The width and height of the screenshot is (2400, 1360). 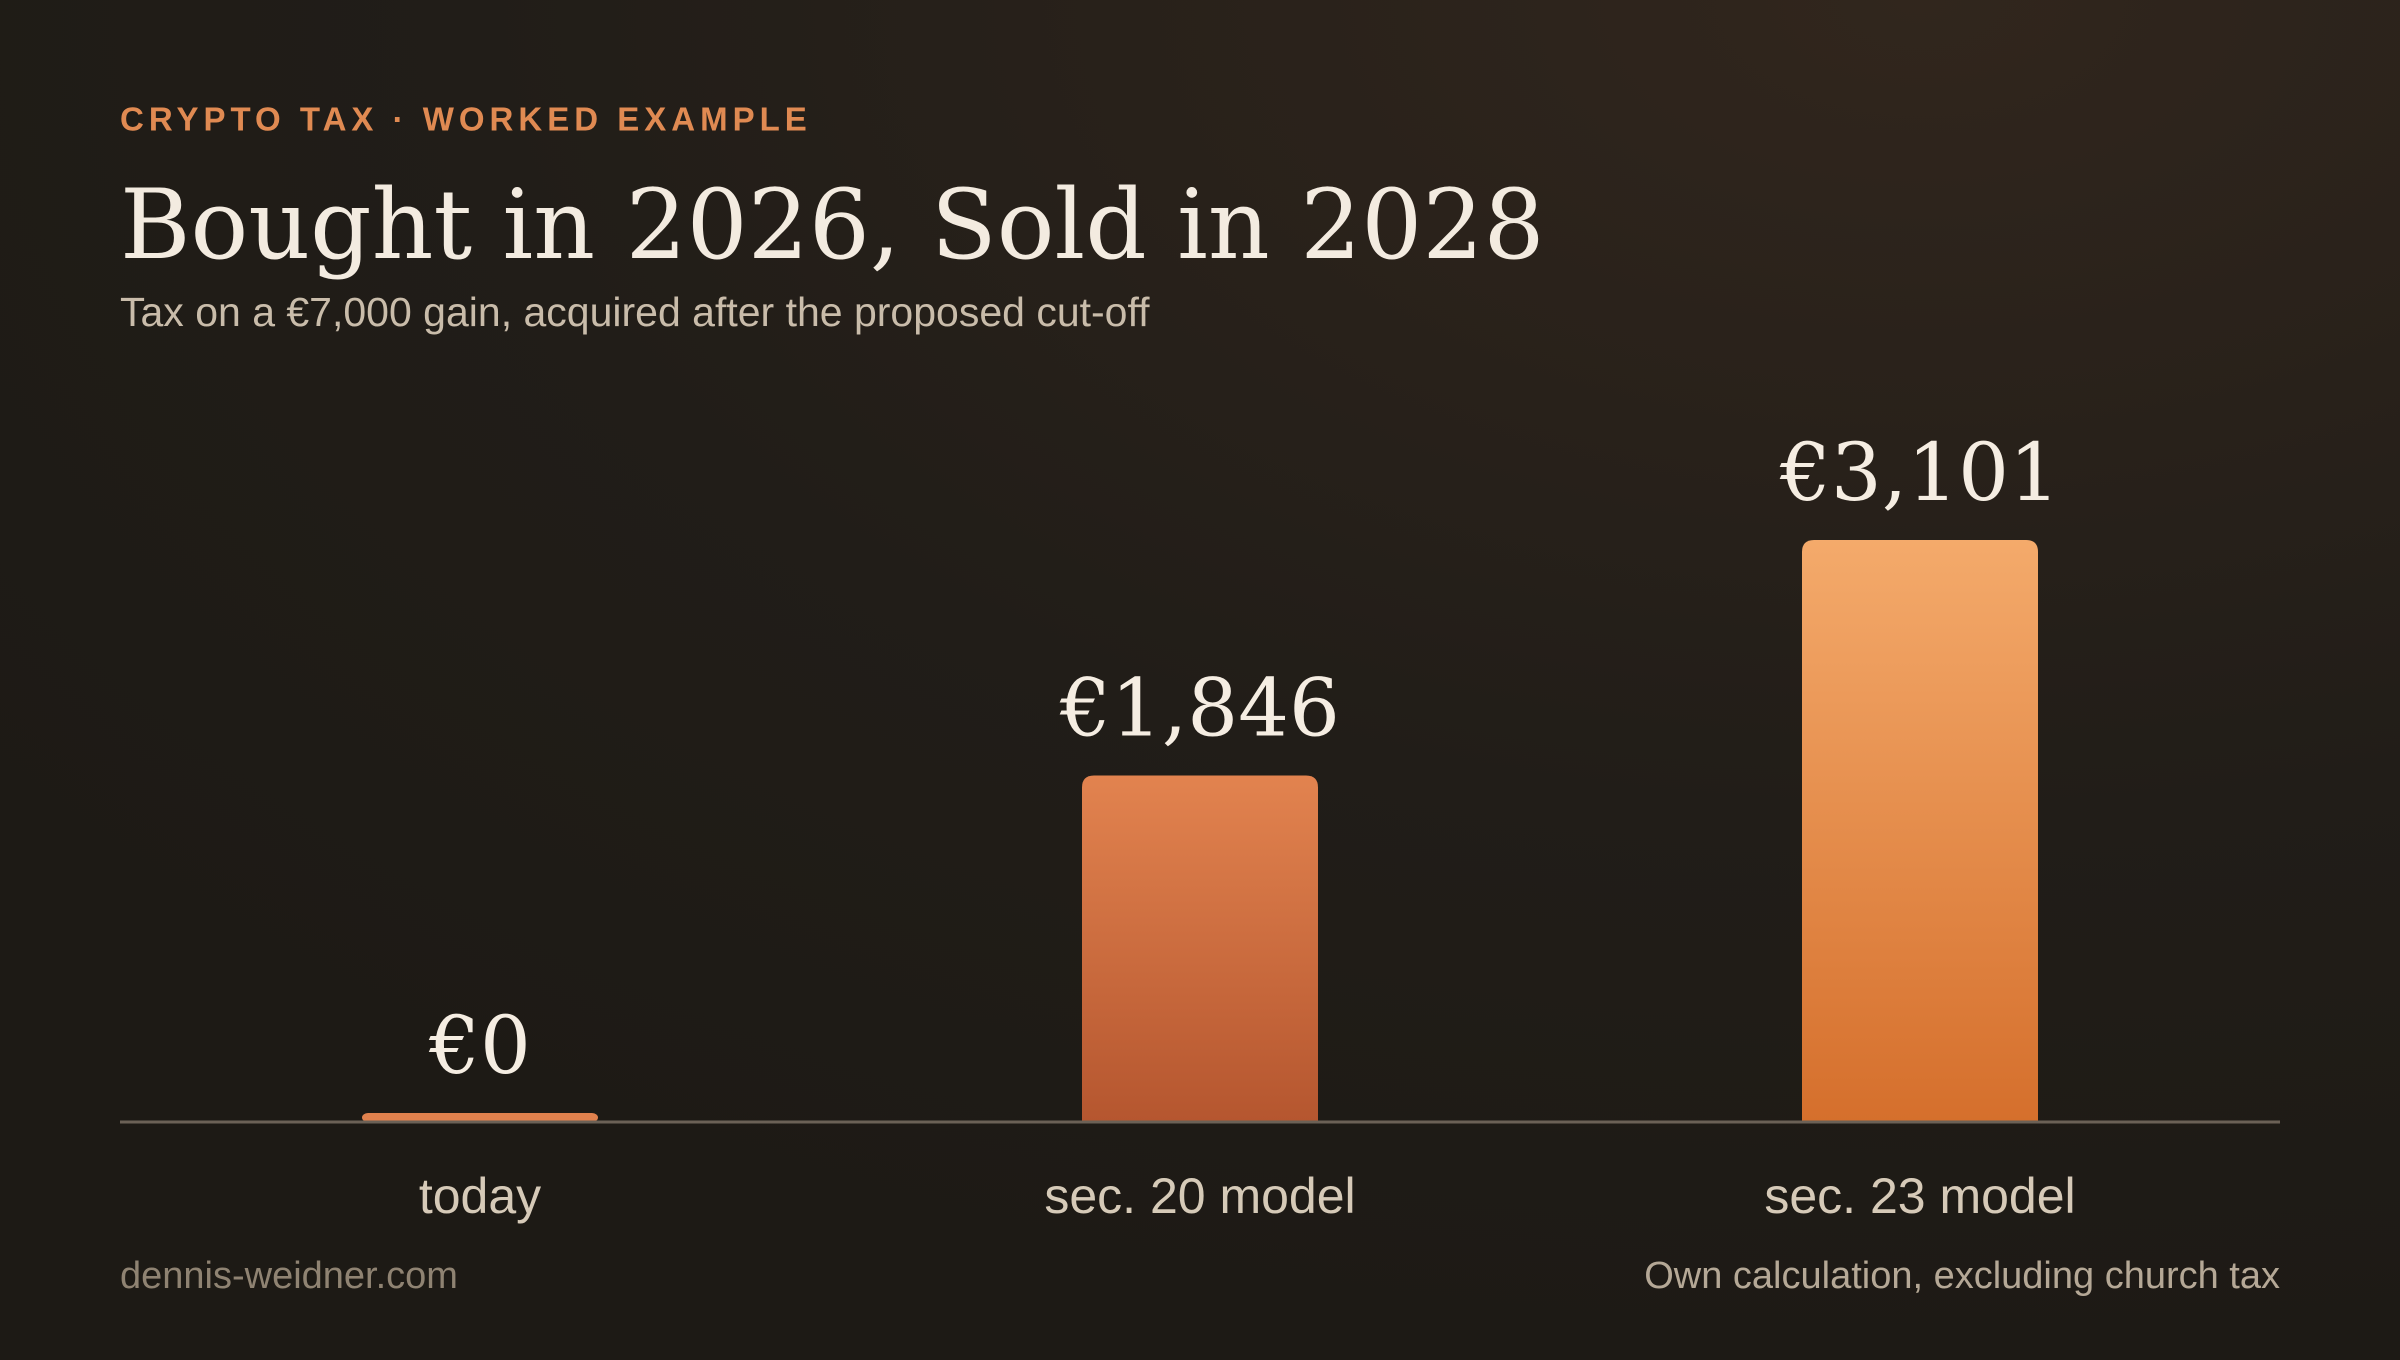 I want to click on x-tick-label: sec. 20 model, so click(x=1199, y=1196).